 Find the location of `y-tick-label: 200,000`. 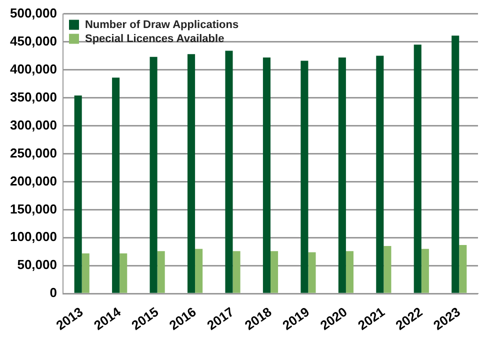

y-tick-label: 200,000 is located at coordinates (33, 180).